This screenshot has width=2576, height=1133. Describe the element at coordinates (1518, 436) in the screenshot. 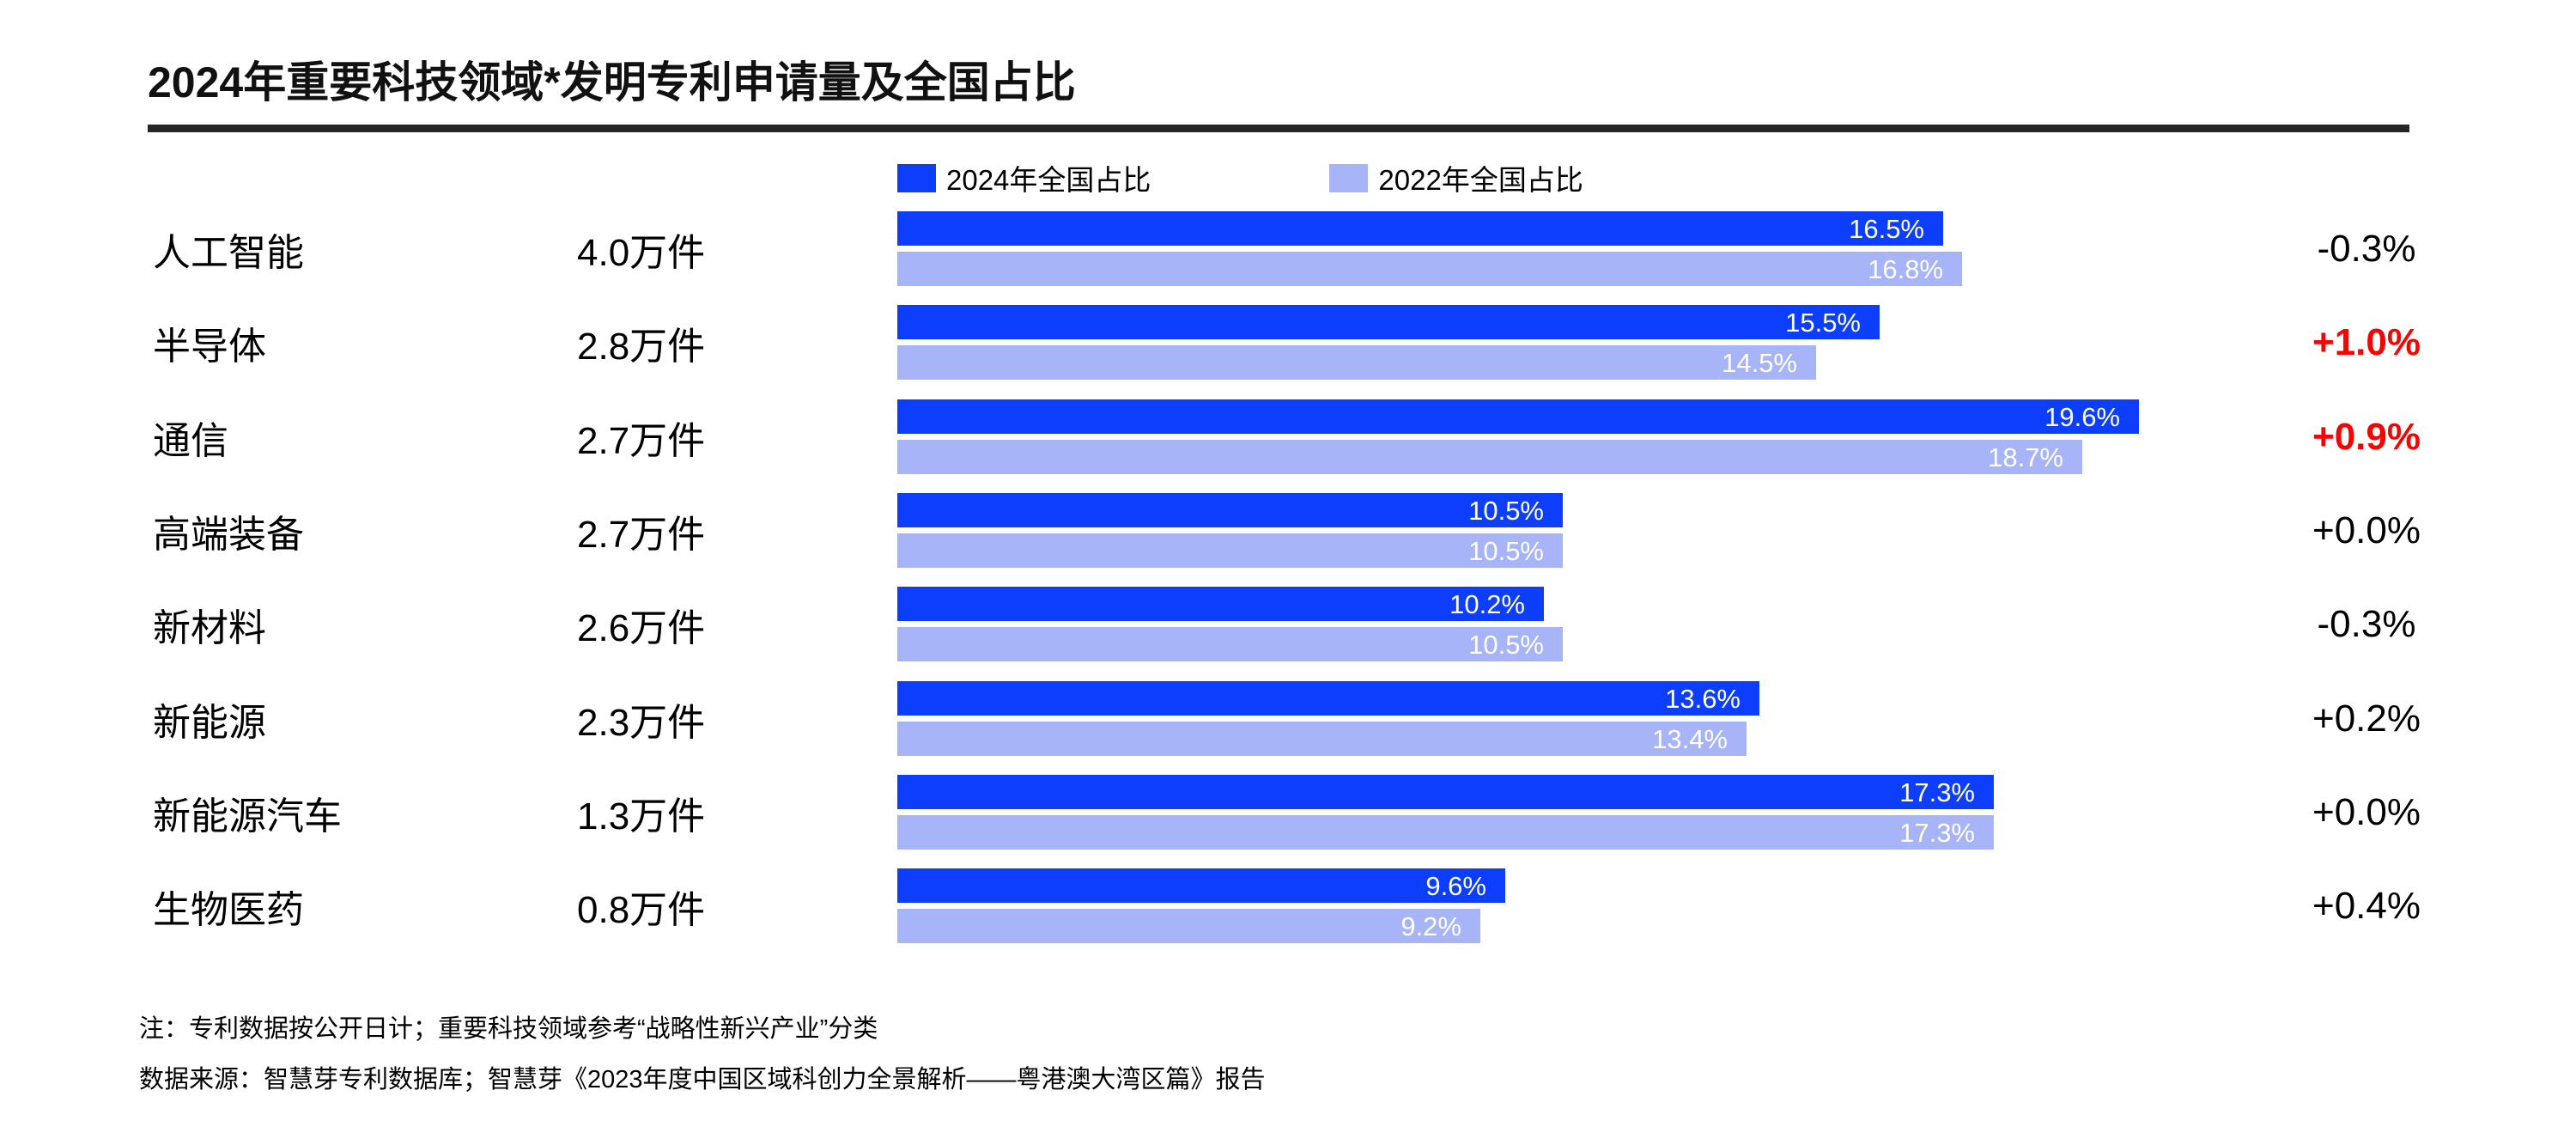

I see `bar-pair: 19.6% 18.7%` at that location.